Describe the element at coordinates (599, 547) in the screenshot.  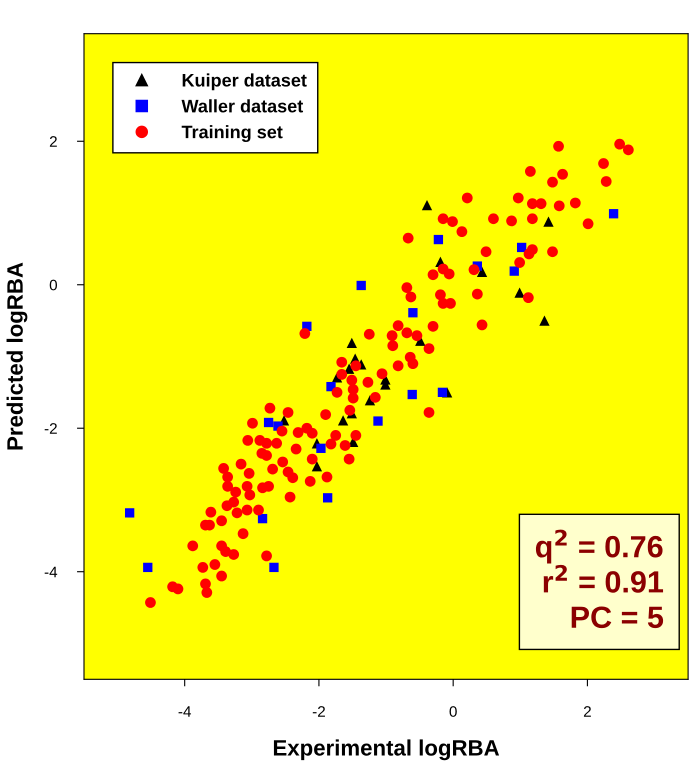
I see `annotation: q$^{2}$ = 0.76` at that location.